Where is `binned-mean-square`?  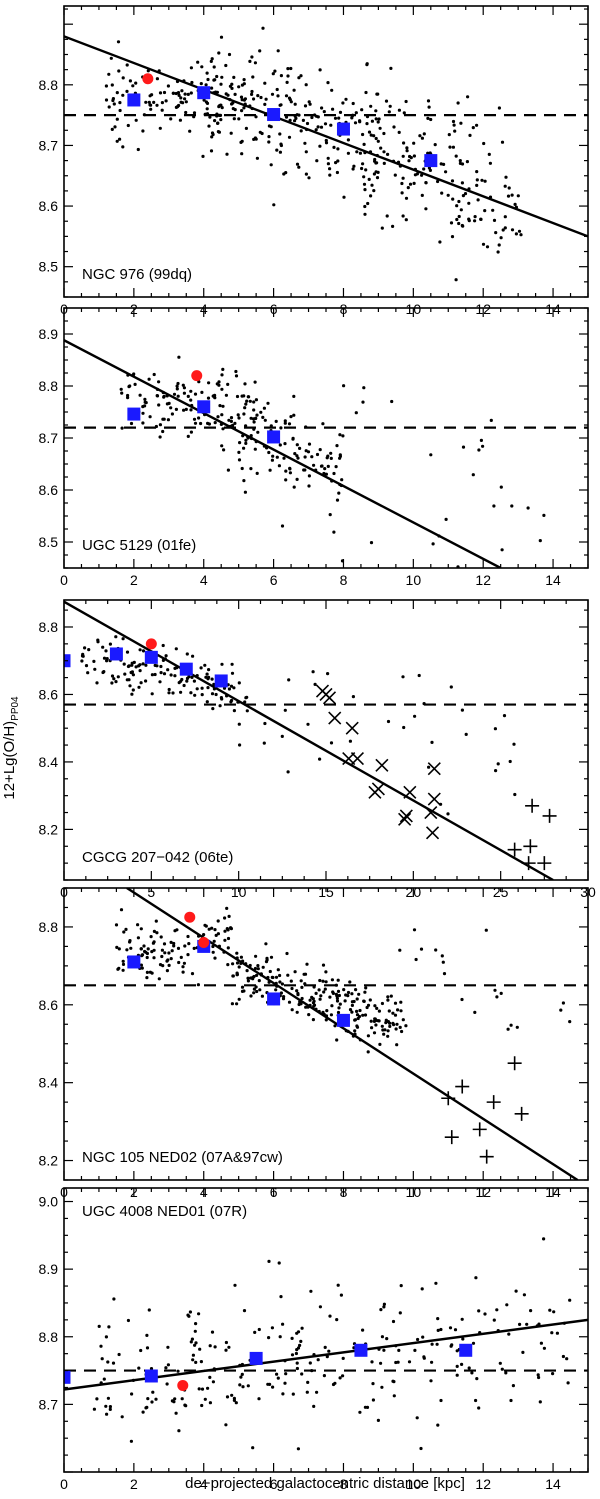 binned-mean-square is located at coordinates (67, 1377).